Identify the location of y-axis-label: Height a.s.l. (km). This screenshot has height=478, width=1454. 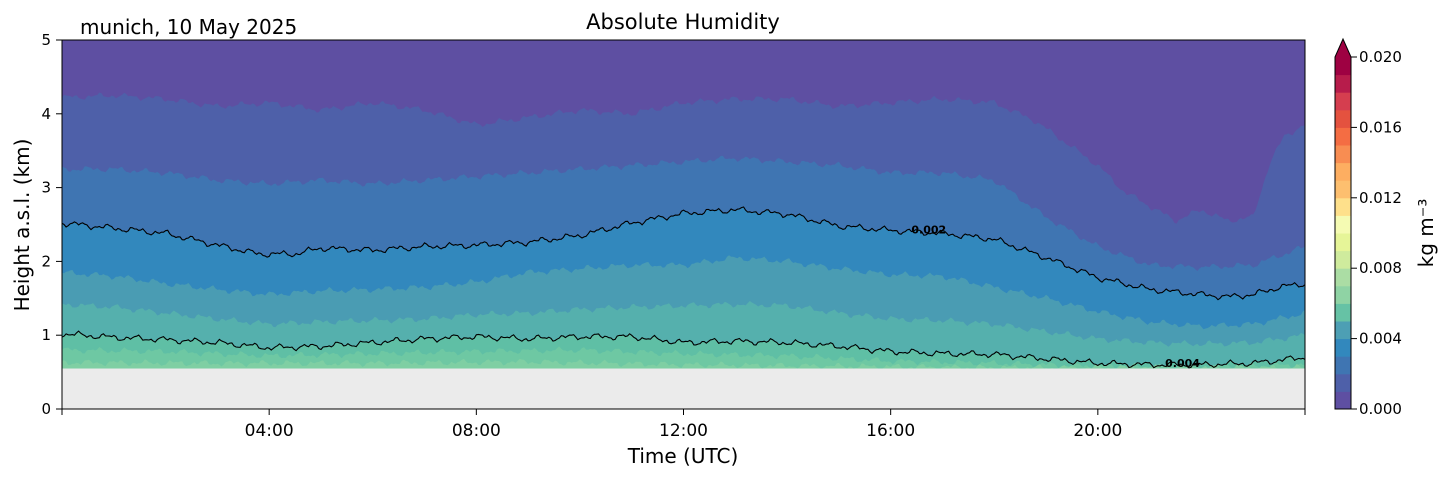
(22, 225).